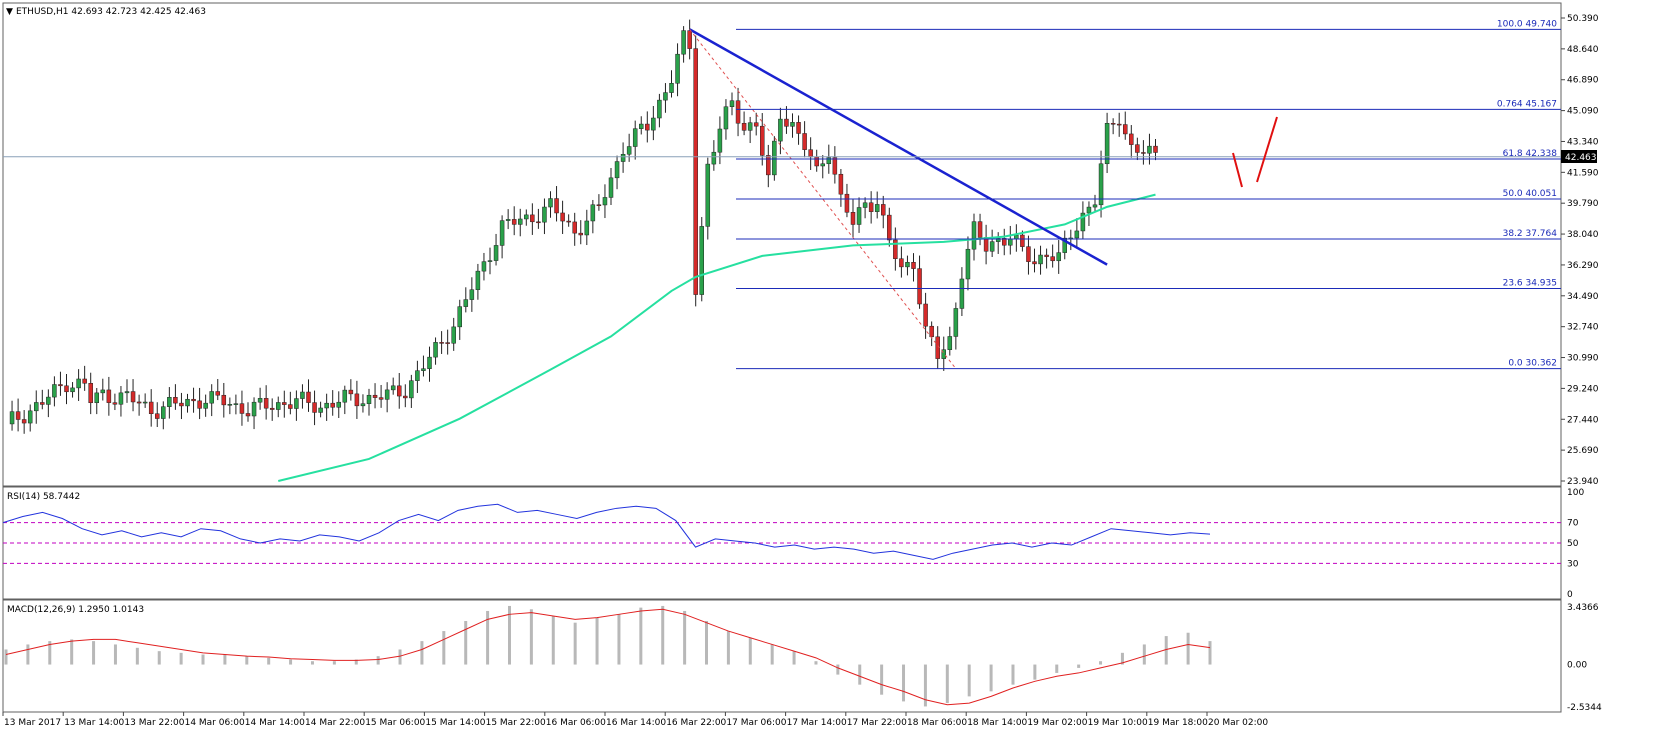 This screenshot has height=747, width=1663. Describe the element at coordinates (1581, 158) in the screenshot. I see `current-price-label: 42.463` at that location.